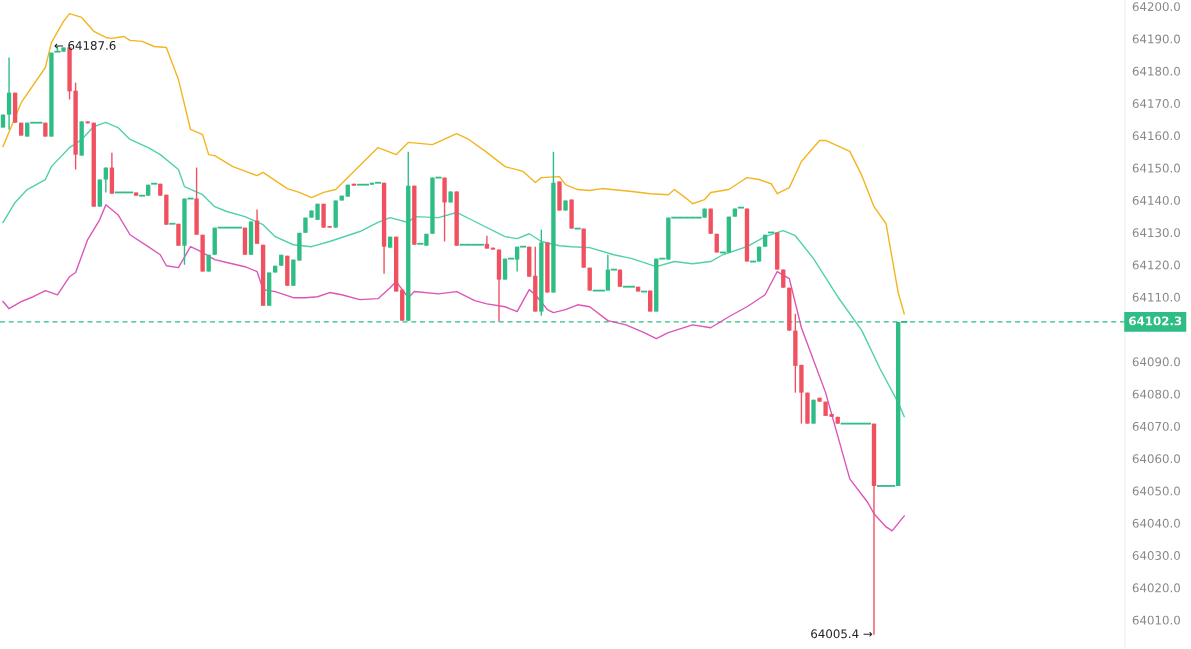 This screenshot has width=1191, height=649. I want to click on y-tick-label: 64130.0, so click(1156, 233).